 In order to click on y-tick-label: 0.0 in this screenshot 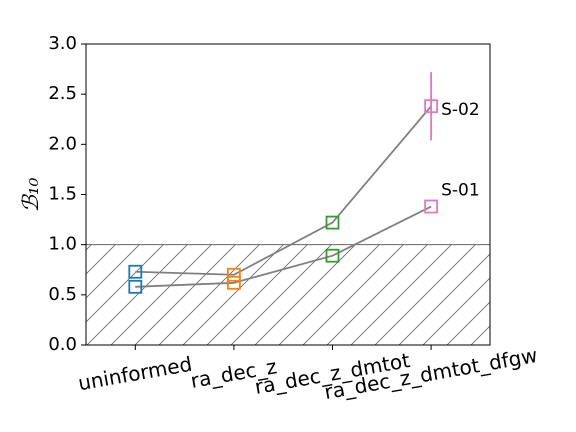, I will do `click(62, 344)`.